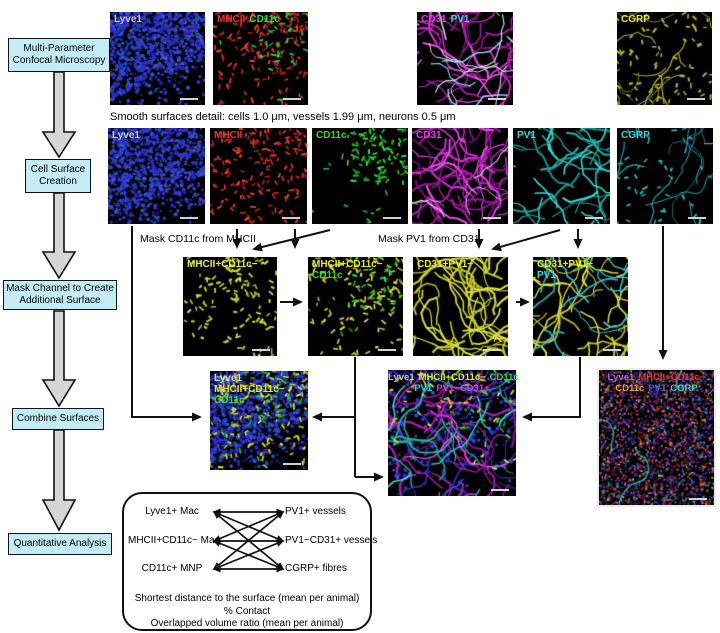 Image resolution: width=720 pixels, height=633 pixels. I want to click on panel-image-r3p2, so click(355, 306).